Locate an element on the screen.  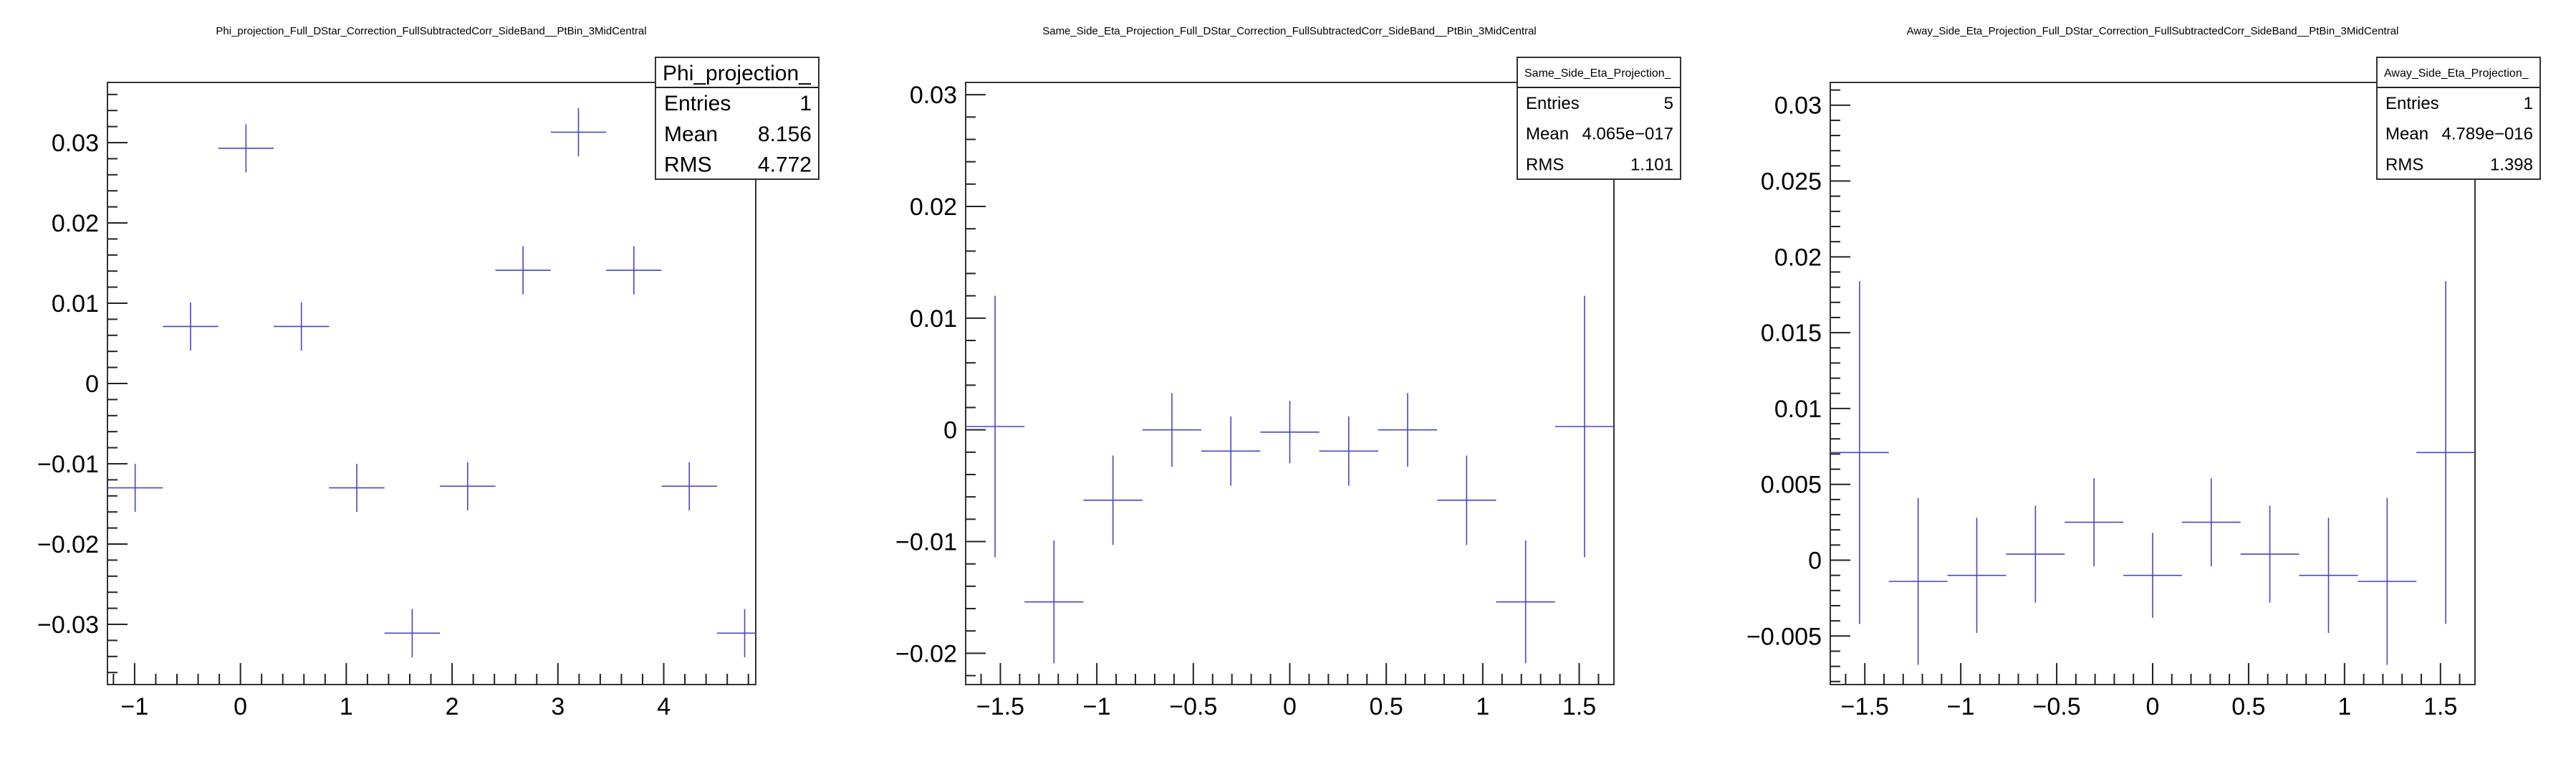
stats-value: 5 is located at coordinates (1668, 104).